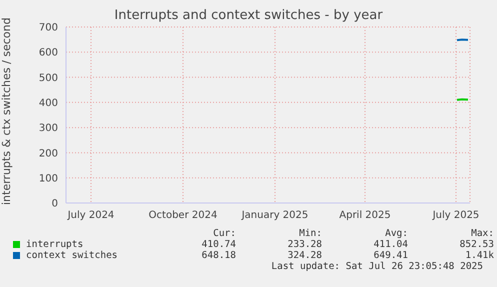  What do you see at coordinates (224, 233) in the screenshot?
I see `text: Cur:` at bounding box center [224, 233].